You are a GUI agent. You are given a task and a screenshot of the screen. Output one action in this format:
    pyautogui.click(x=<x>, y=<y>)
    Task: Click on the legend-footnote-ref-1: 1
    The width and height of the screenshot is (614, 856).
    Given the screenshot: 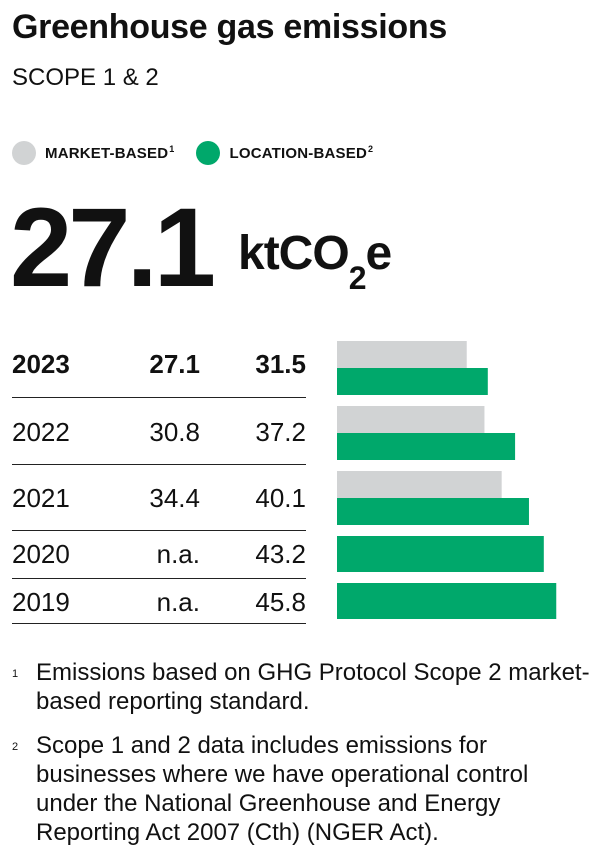 What is the action you would take?
    pyautogui.click(x=172, y=149)
    